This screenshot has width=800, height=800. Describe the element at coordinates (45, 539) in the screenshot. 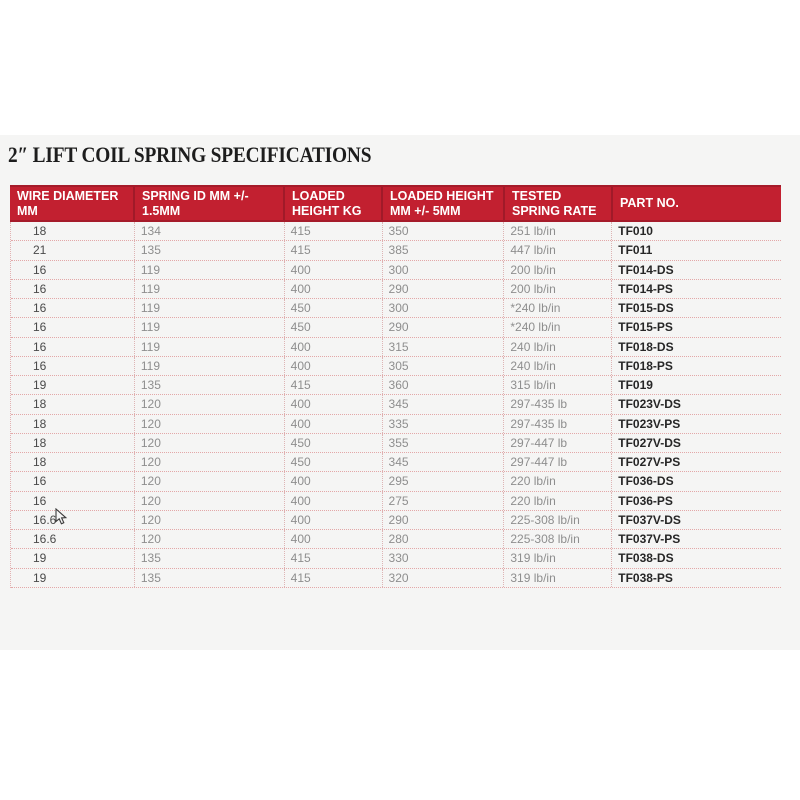

I see `table-cell: 16.6` at that location.